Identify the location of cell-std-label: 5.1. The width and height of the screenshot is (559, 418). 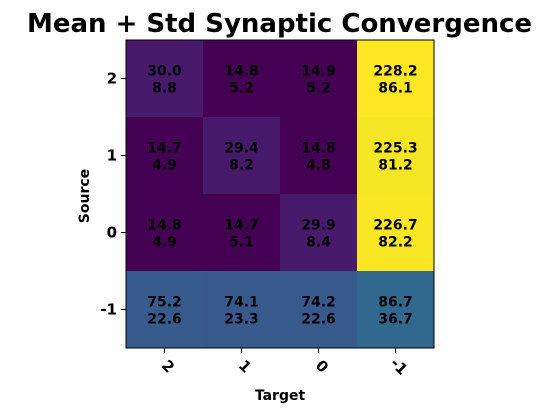
(241, 243).